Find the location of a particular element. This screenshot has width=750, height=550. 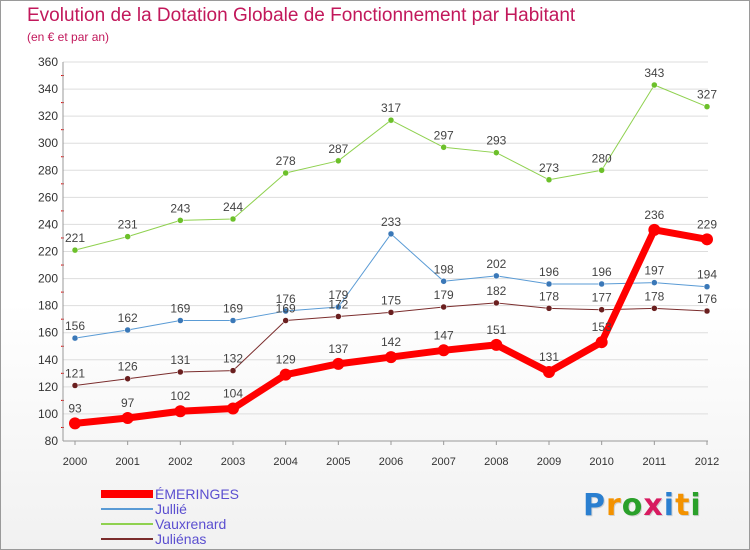

y-tick-label: 220 is located at coordinates (48, 252).